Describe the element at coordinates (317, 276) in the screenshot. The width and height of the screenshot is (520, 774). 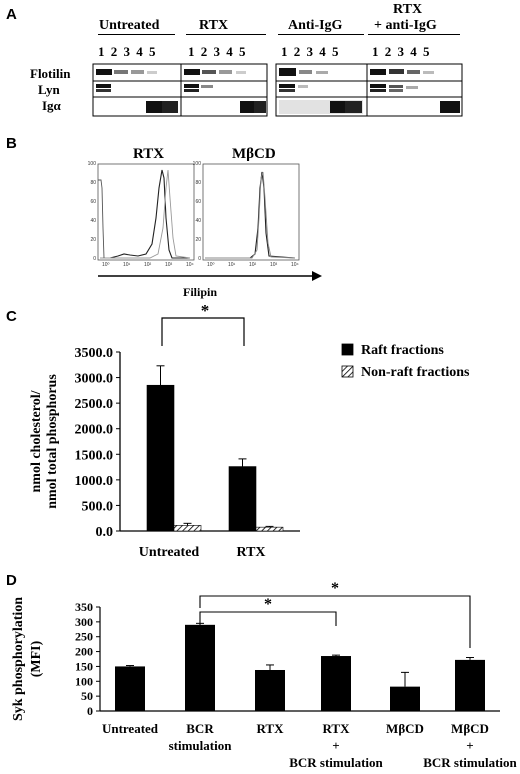
I see `filipin-axis-arrowhead` at that location.